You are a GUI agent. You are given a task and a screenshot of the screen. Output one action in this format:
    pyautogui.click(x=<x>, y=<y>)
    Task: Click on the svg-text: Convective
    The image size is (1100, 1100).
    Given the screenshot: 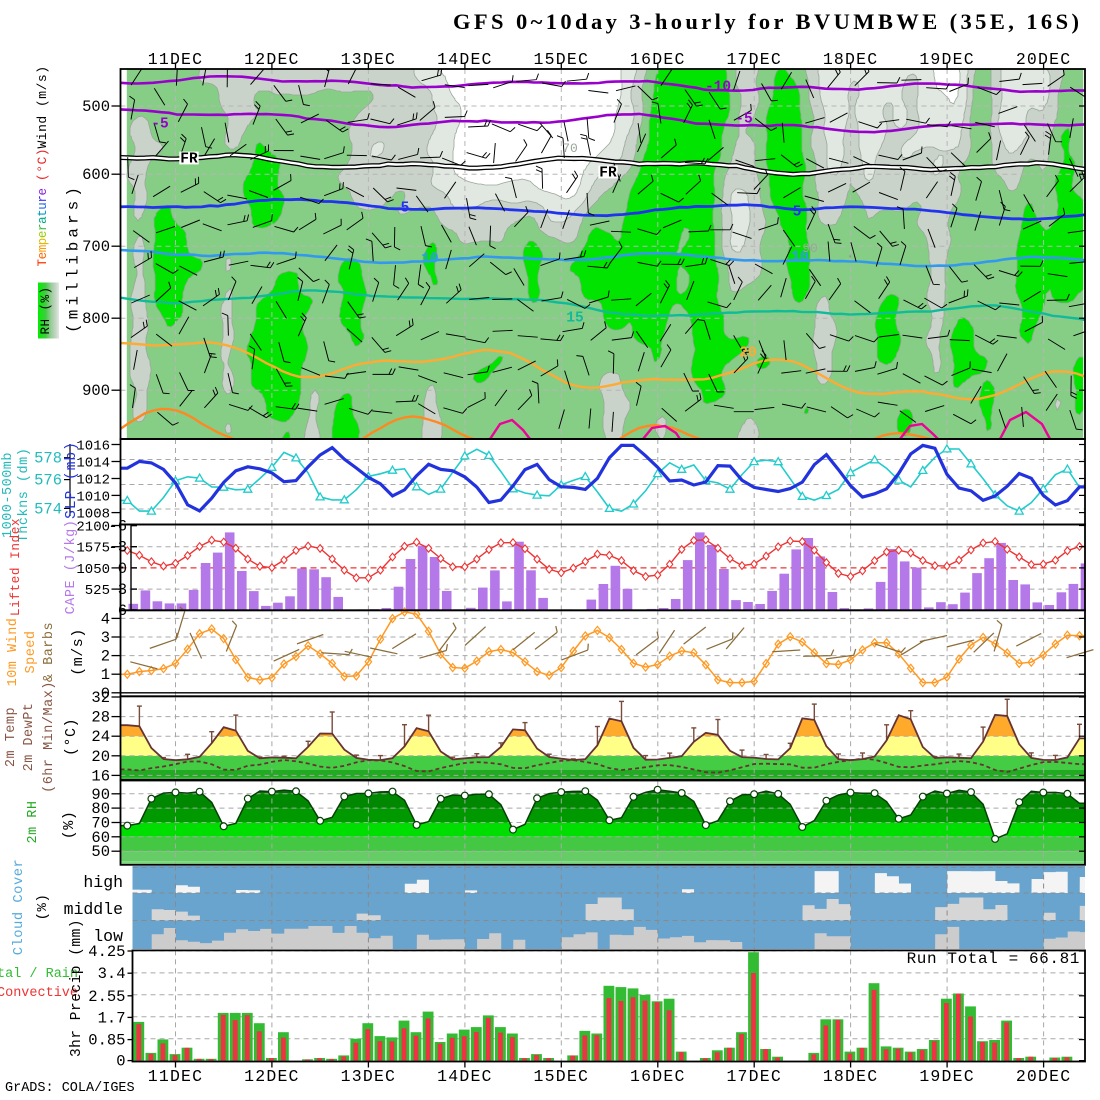 What is the action you would take?
    pyautogui.click(x=39, y=993)
    